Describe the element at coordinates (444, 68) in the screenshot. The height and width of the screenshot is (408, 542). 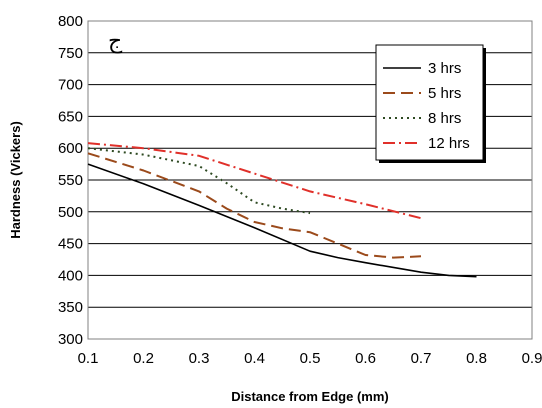
I see `legend-label: 3 hrs` at that location.